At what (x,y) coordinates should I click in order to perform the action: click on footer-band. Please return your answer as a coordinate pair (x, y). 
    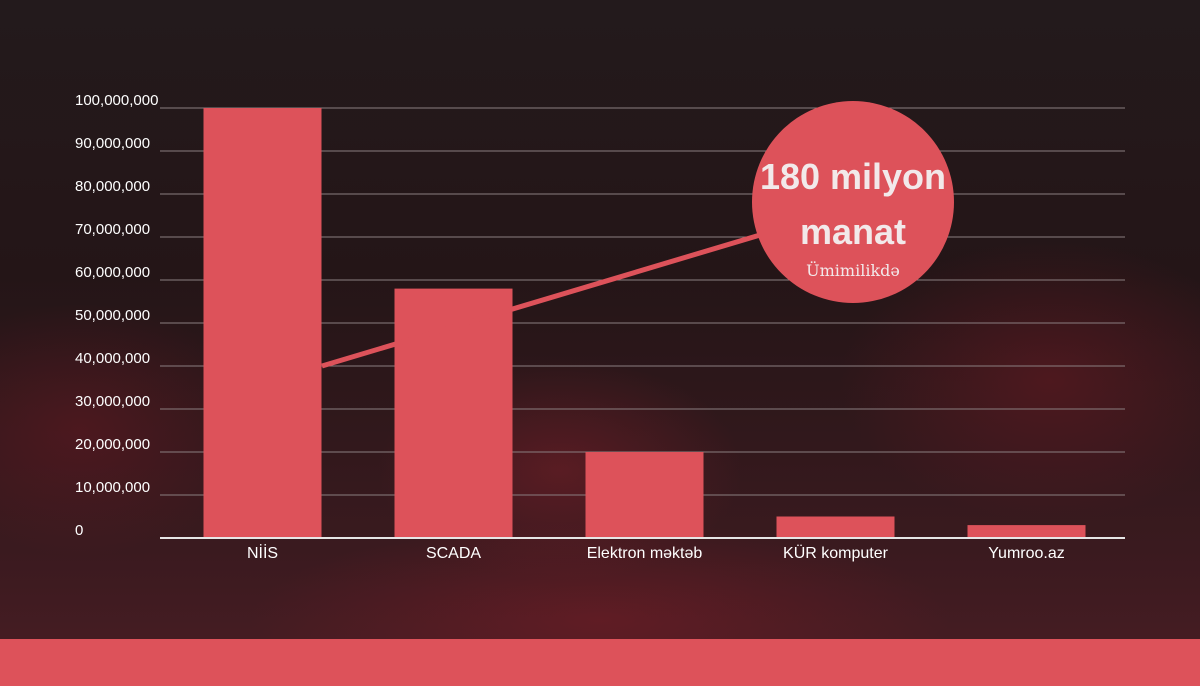
    Looking at the image, I should click on (600, 662).